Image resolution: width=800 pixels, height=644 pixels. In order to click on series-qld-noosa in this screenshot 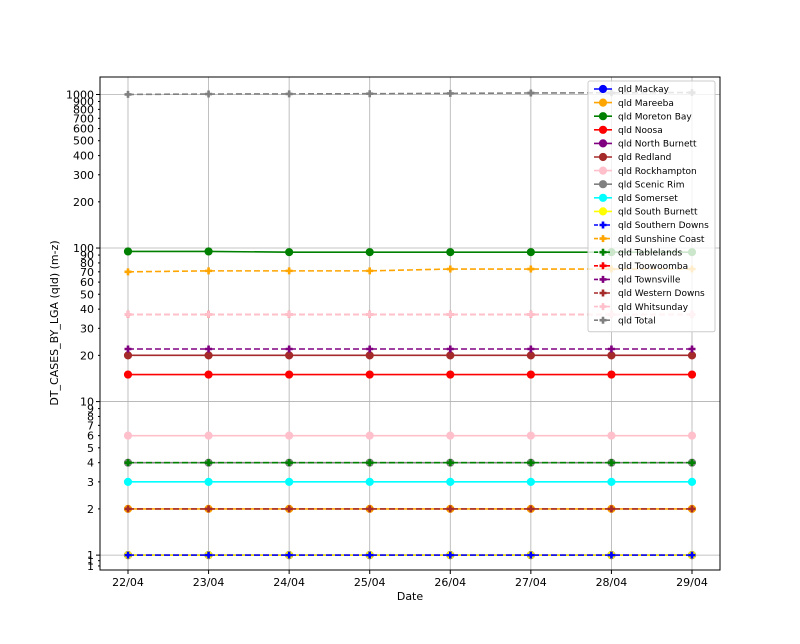, I will do `click(410, 374)`.